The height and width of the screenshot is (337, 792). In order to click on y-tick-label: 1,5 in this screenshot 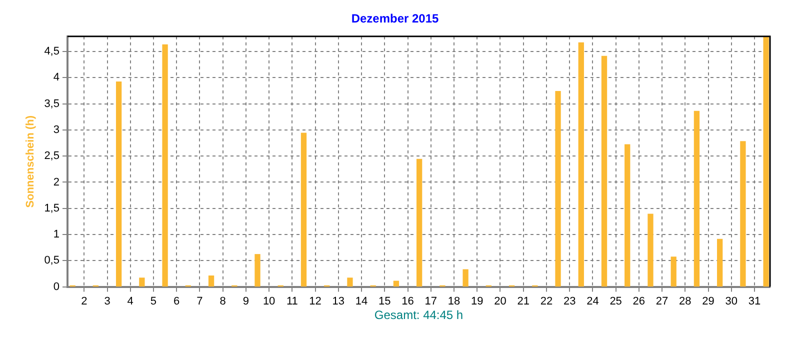, I will do `click(52, 208)`.